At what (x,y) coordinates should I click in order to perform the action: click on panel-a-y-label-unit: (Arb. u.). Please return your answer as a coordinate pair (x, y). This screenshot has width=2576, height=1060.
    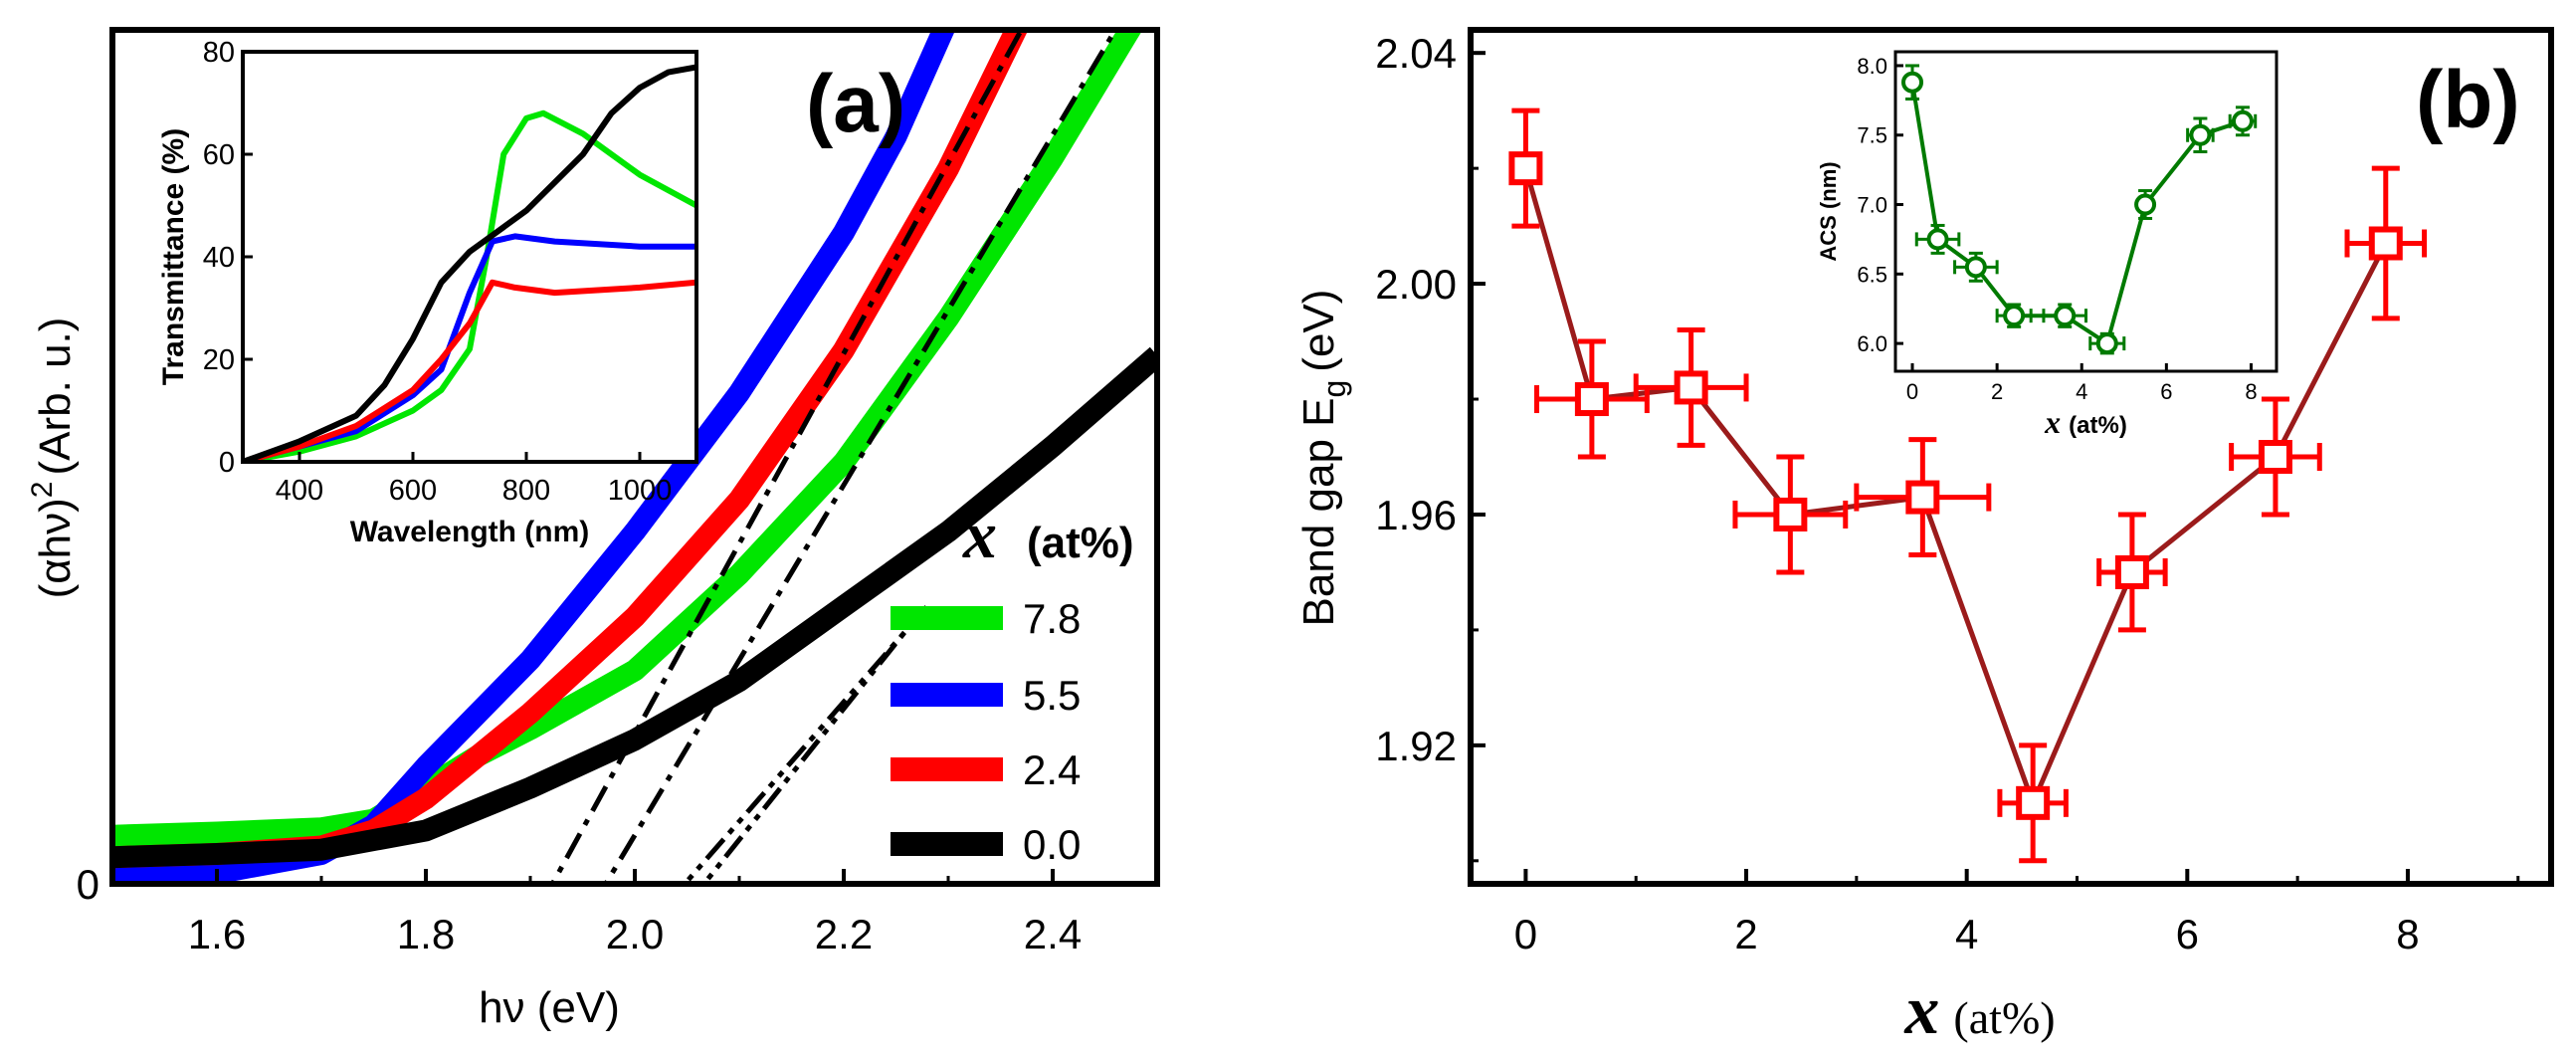
    Looking at the image, I should click on (55, 397).